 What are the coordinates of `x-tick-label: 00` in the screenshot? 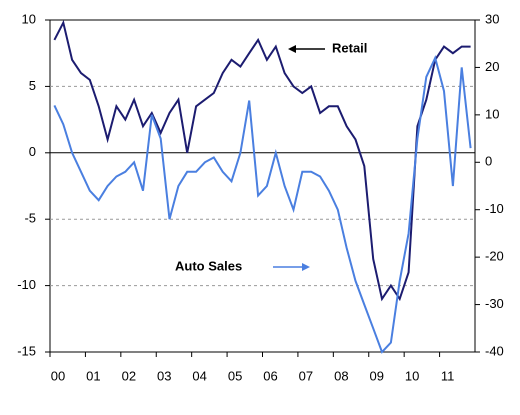 It's located at (58, 375).